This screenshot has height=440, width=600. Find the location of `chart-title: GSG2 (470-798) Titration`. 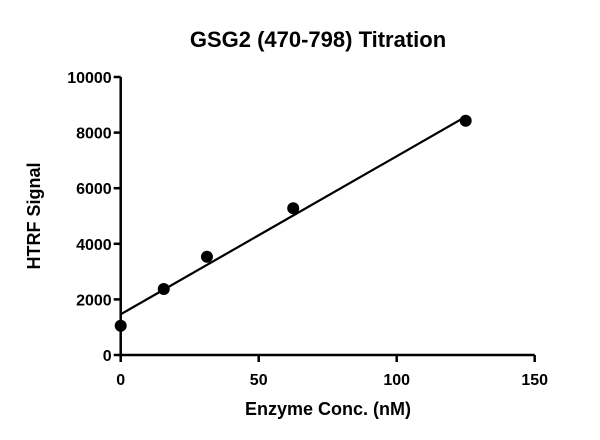

chart-title: GSG2 (470-798) Titration is located at coordinates (318, 39).